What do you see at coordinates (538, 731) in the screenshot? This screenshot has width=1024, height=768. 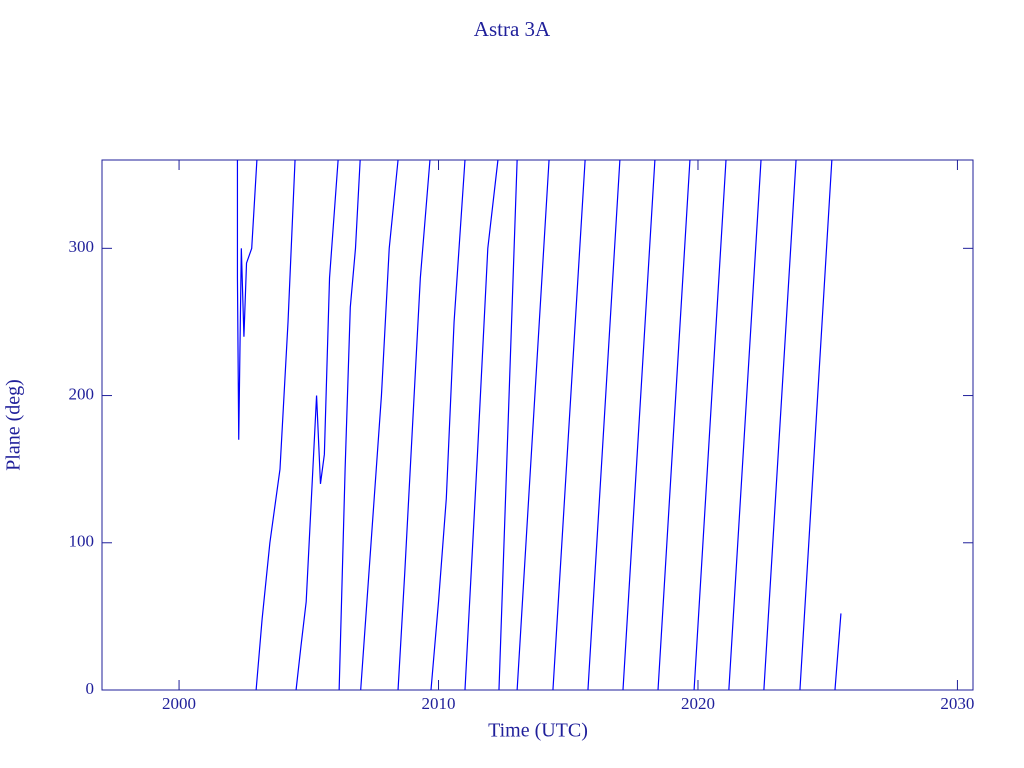 I see `x-axis-label: Time (UTC)` at bounding box center [538, 731].